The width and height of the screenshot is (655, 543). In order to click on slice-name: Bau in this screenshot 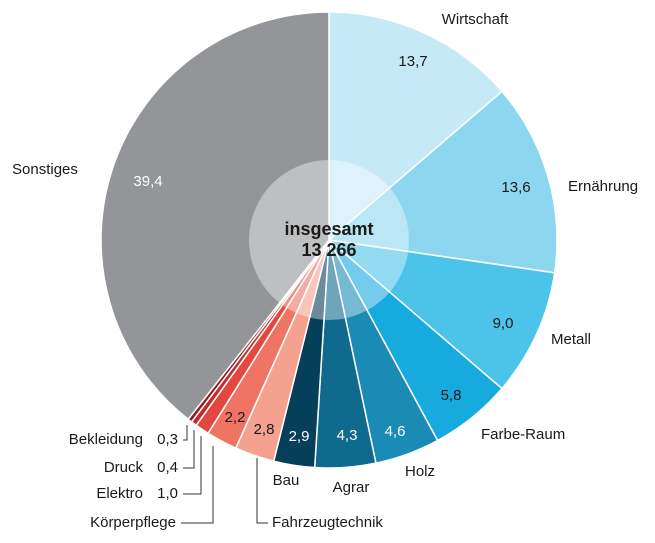, I will do `click(286, 480)`.